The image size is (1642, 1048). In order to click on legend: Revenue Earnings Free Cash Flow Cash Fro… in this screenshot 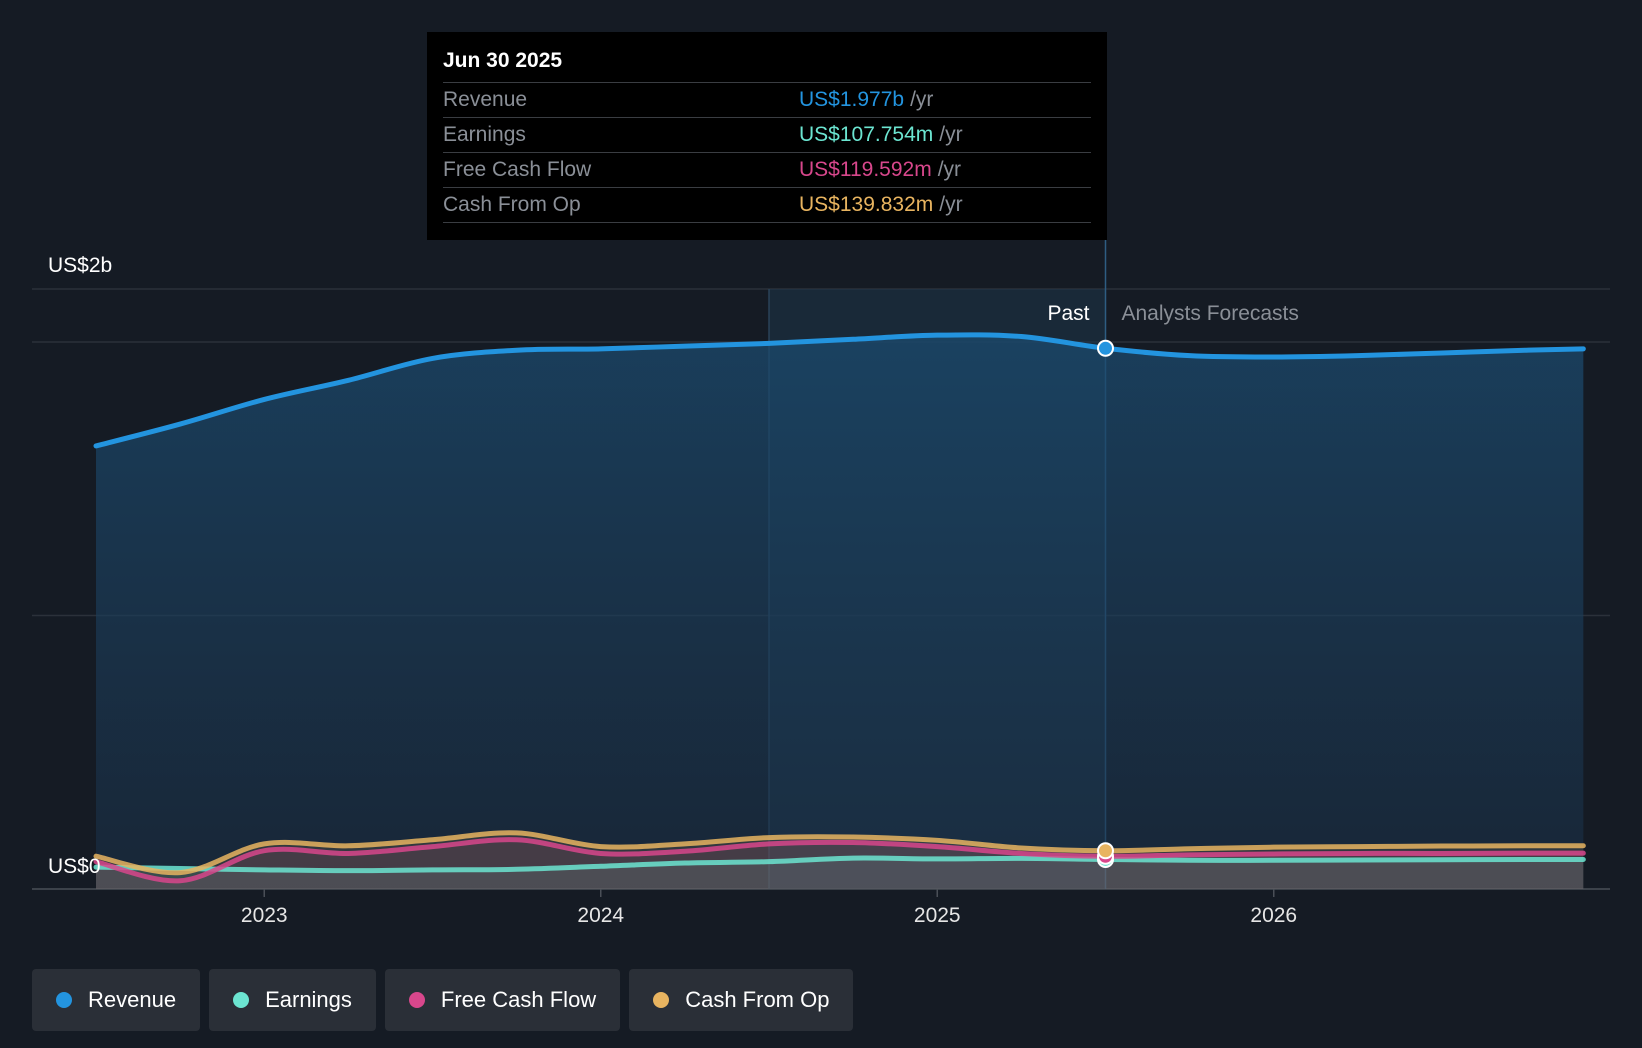, I will do `click(443, 1000)`.